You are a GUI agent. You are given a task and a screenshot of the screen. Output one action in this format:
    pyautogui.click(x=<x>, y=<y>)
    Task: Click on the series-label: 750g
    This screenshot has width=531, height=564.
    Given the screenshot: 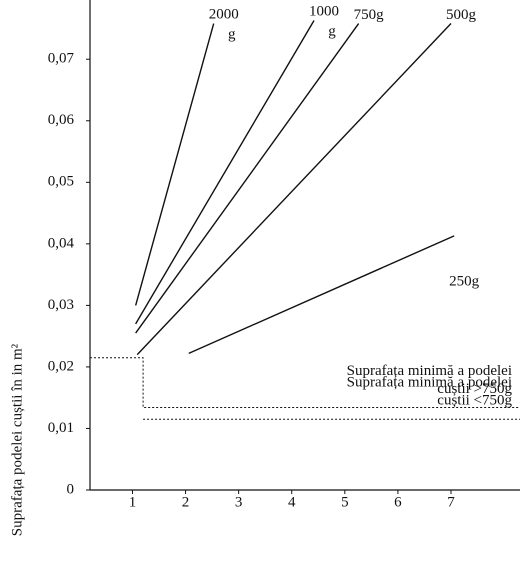 What is the action you would take?
    pyautogui.click(x=369, y=15)
    